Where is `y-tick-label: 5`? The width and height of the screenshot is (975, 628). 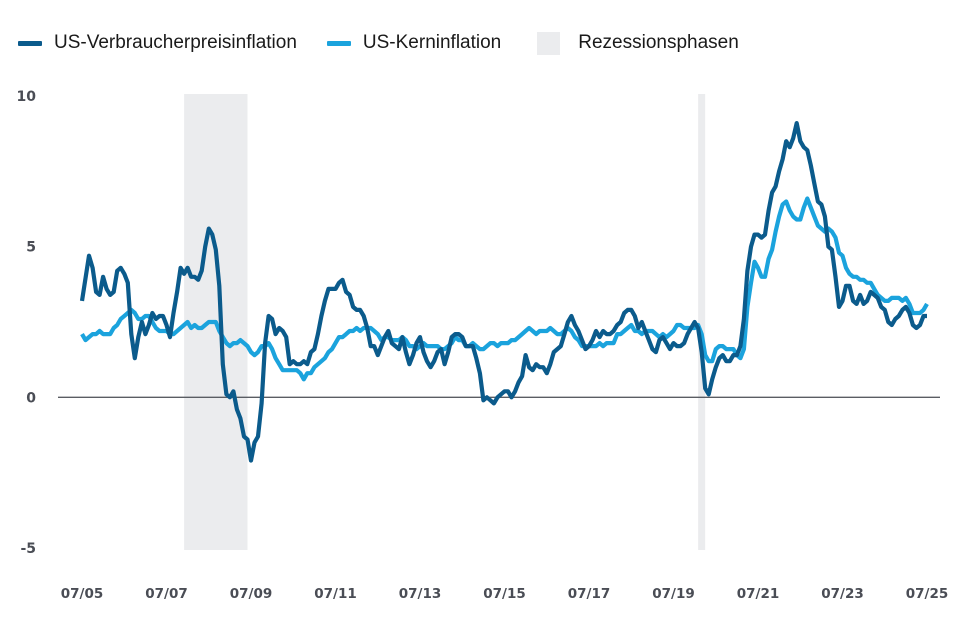 y-tick-label: 5 is located at coordinates (31, 248).